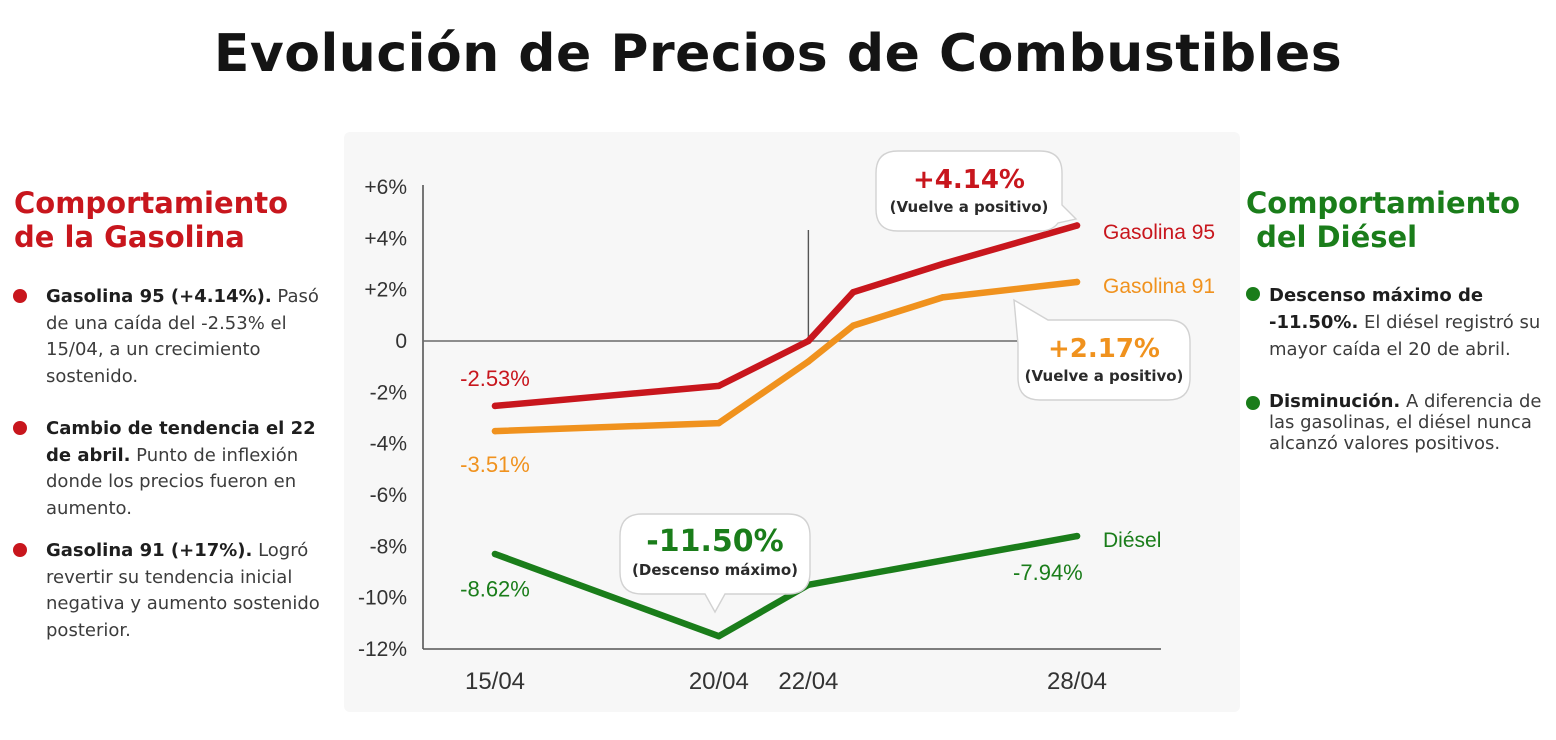 The width and height of the screenshot is (1556, 740). Describe the element at coordinates (495, 464) in the screenshot. I see `data-label: -3.51%` at that location.